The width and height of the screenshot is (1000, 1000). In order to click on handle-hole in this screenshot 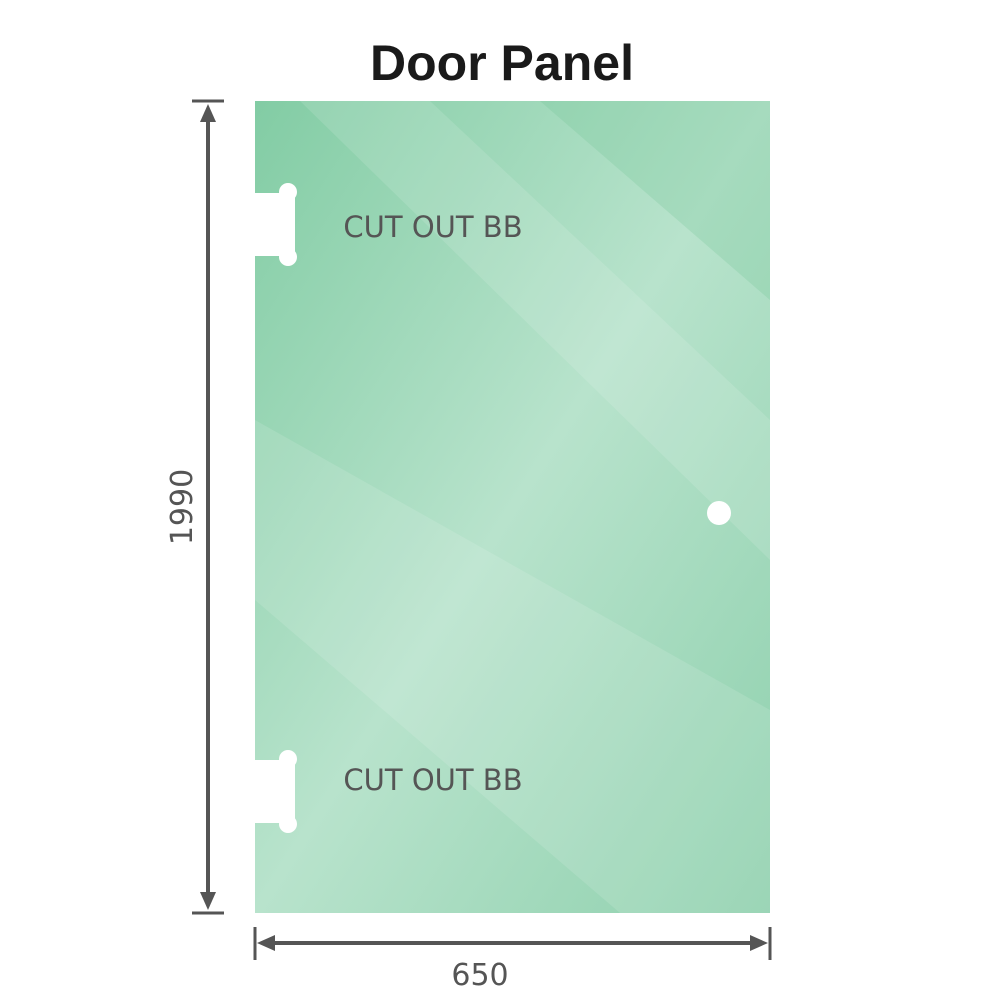, I will do `click(719, 513)`.